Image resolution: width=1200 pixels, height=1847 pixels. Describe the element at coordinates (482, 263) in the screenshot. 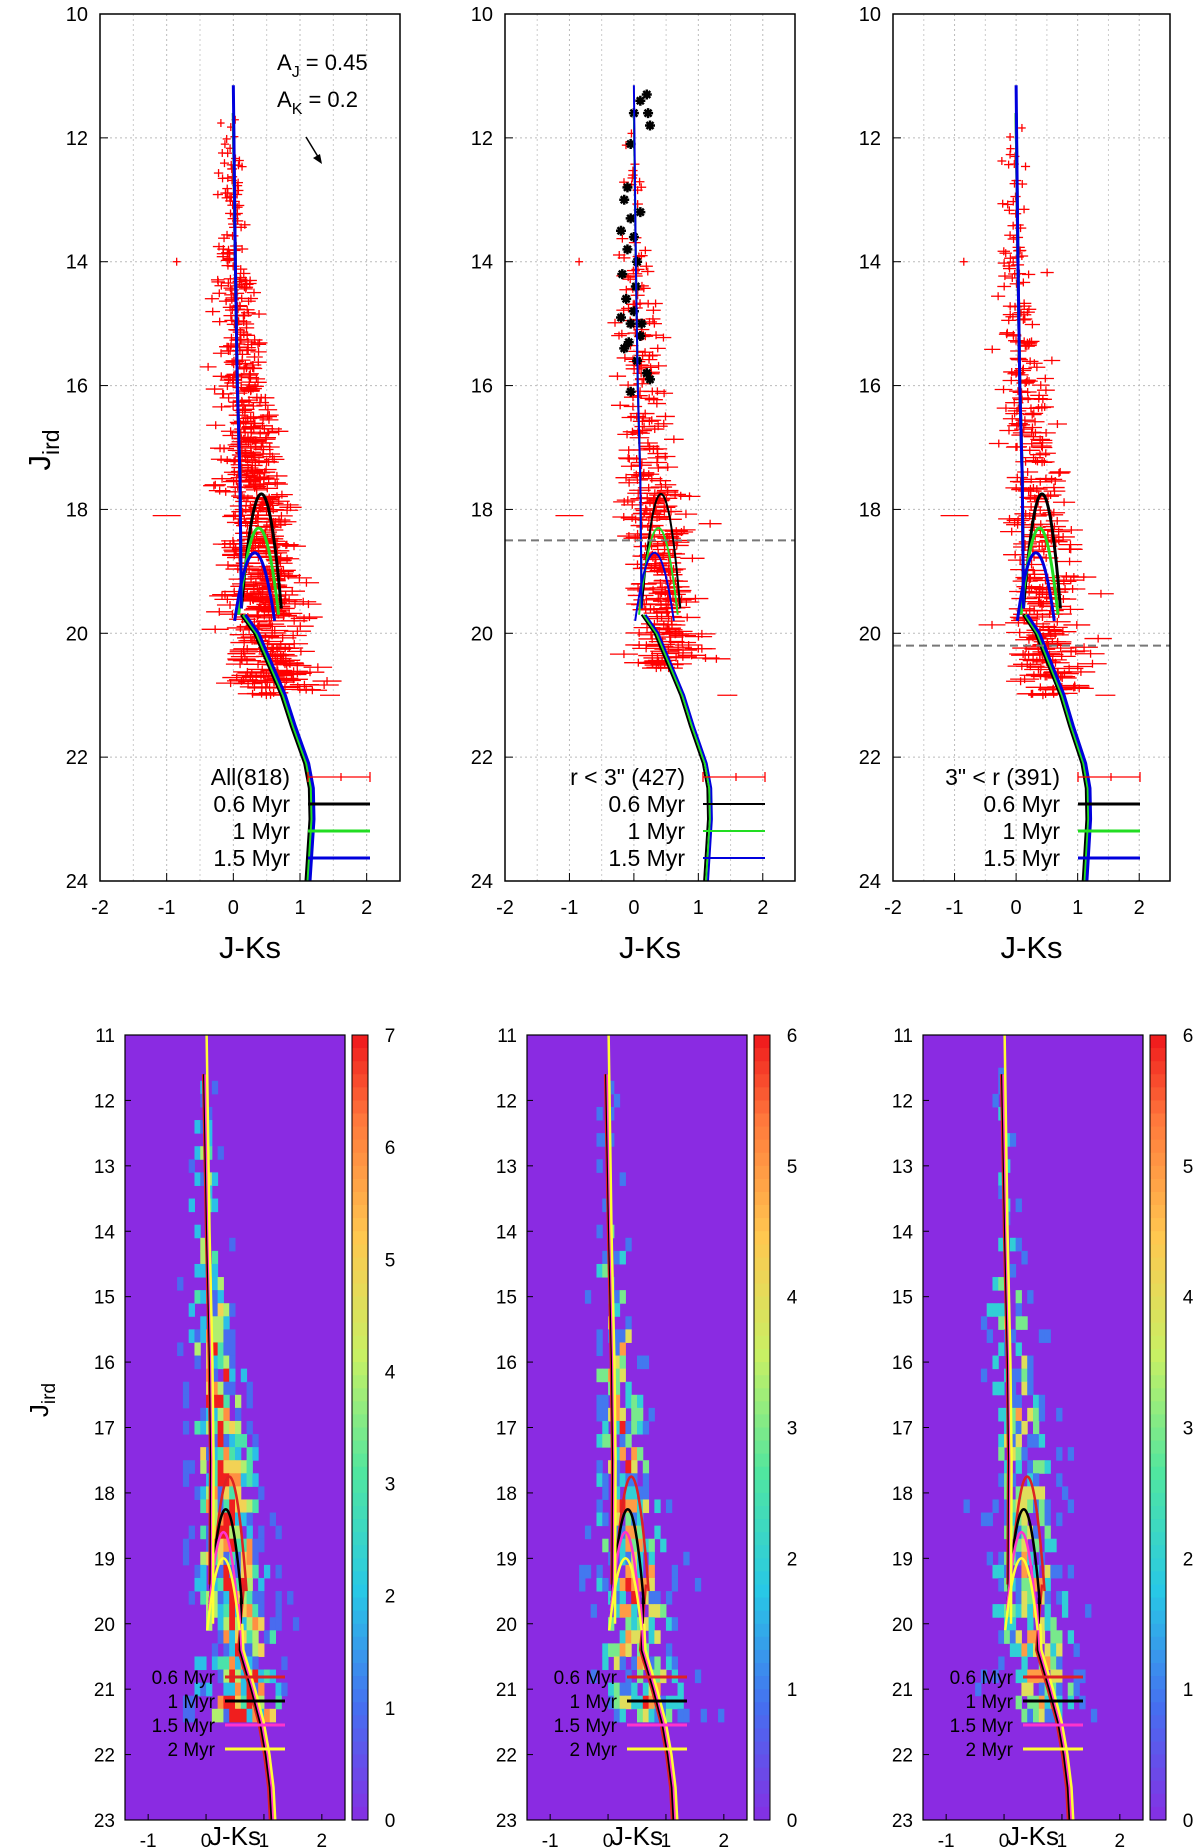

I see `y-tick-label: 14` at that location.